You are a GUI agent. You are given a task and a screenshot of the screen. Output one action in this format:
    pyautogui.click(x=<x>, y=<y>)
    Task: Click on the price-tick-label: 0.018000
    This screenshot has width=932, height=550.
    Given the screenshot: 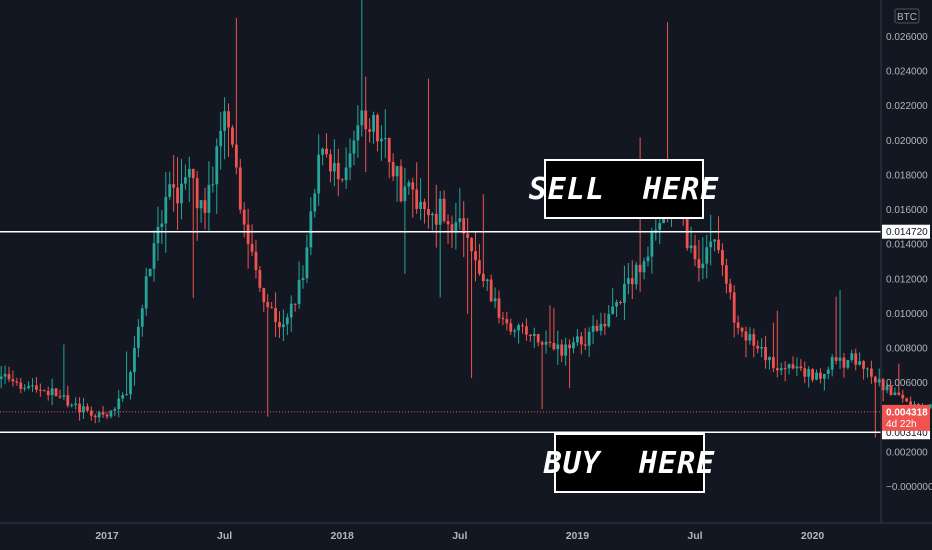 What is the action you would take?
    pyautogui.click(x=907, y=175)
    